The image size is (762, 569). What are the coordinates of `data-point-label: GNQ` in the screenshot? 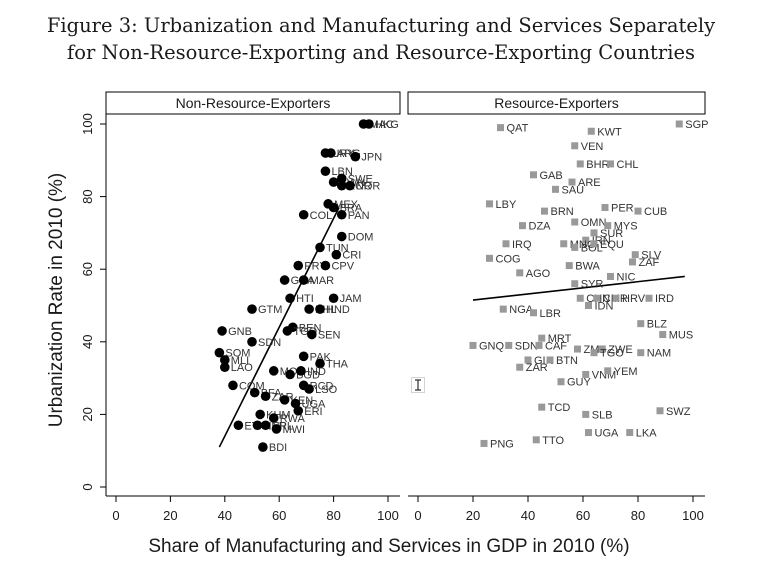 It's located at (492, 346).